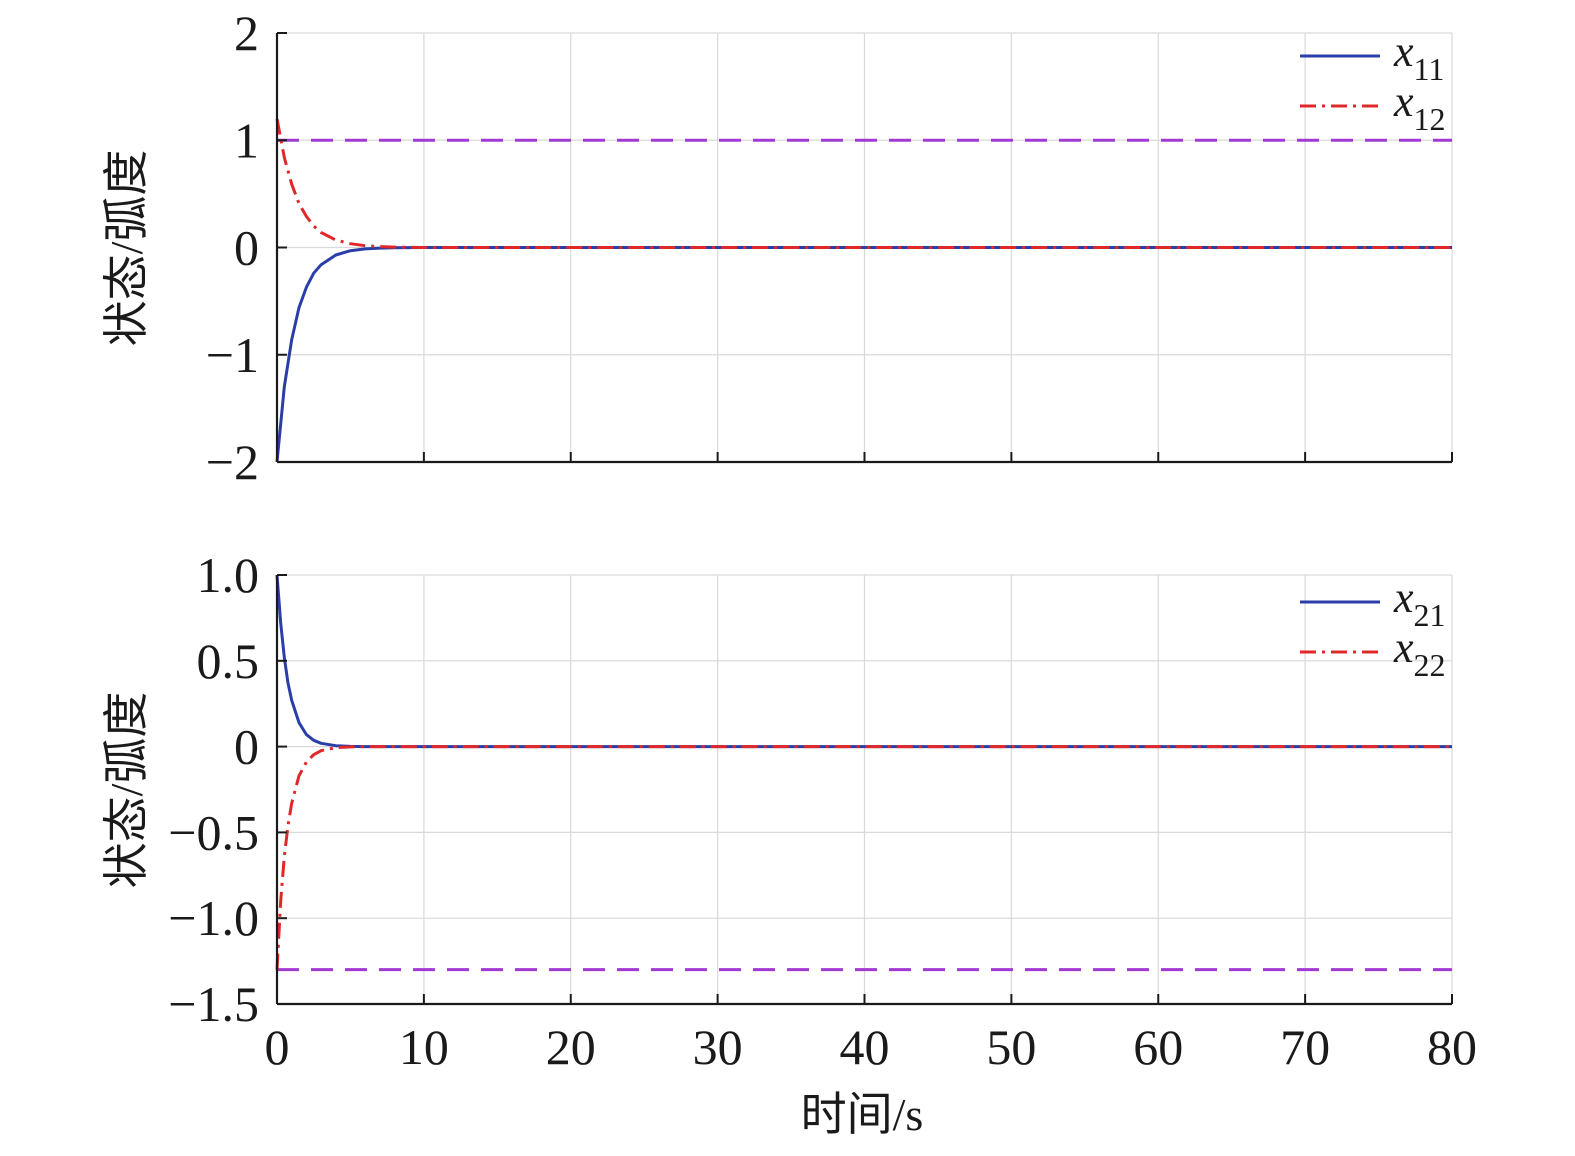 Image resolution: width=1575 pixels, height=1156 pixels. I want to click on bottom-x-tick-label: 30, so click(718, 1047).